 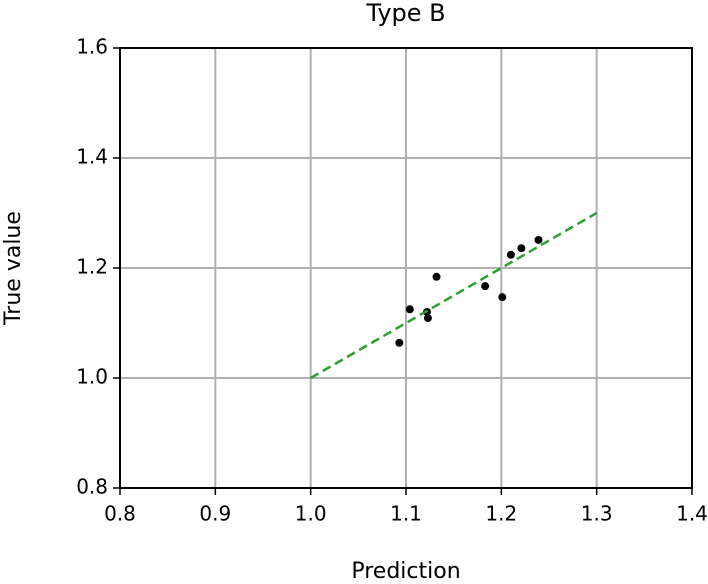 I want to click on x-tick-label: 1.3, so click(x=597, y=514).